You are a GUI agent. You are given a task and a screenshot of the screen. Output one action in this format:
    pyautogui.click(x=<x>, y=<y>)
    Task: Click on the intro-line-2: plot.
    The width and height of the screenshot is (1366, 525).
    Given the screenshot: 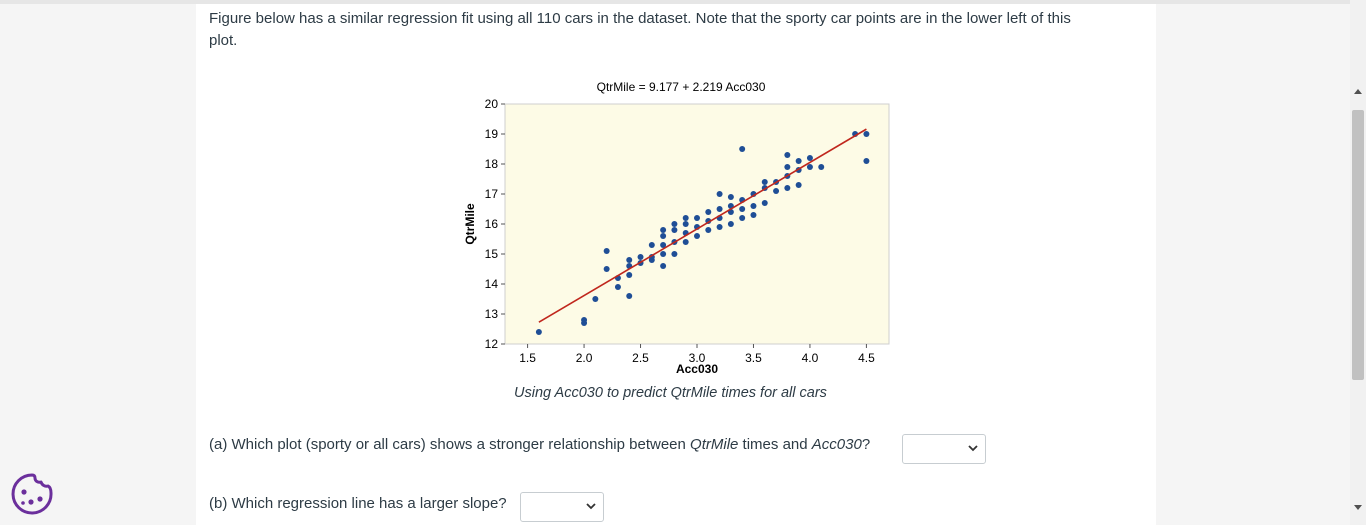 What is the action you would take?
    pyautogui.click(x=223, y=40)
    